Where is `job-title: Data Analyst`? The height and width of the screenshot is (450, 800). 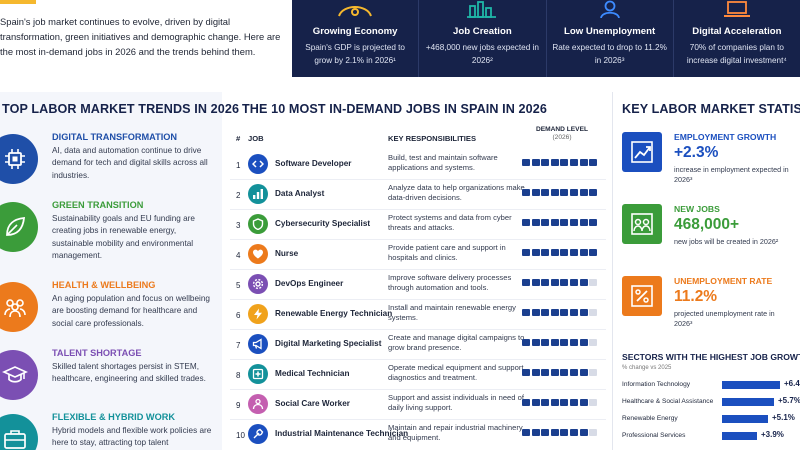
job-title: Data Analyst is located at coordinates (300, 193).